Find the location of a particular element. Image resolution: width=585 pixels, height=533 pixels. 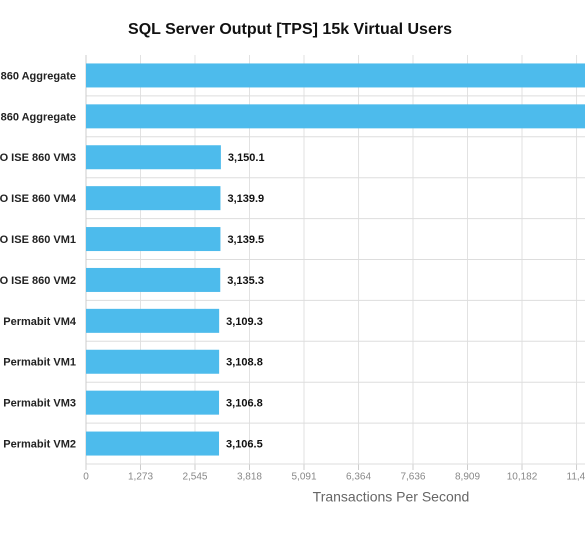

x-tick-label: 8,909 is located at coordinates (467, 477).